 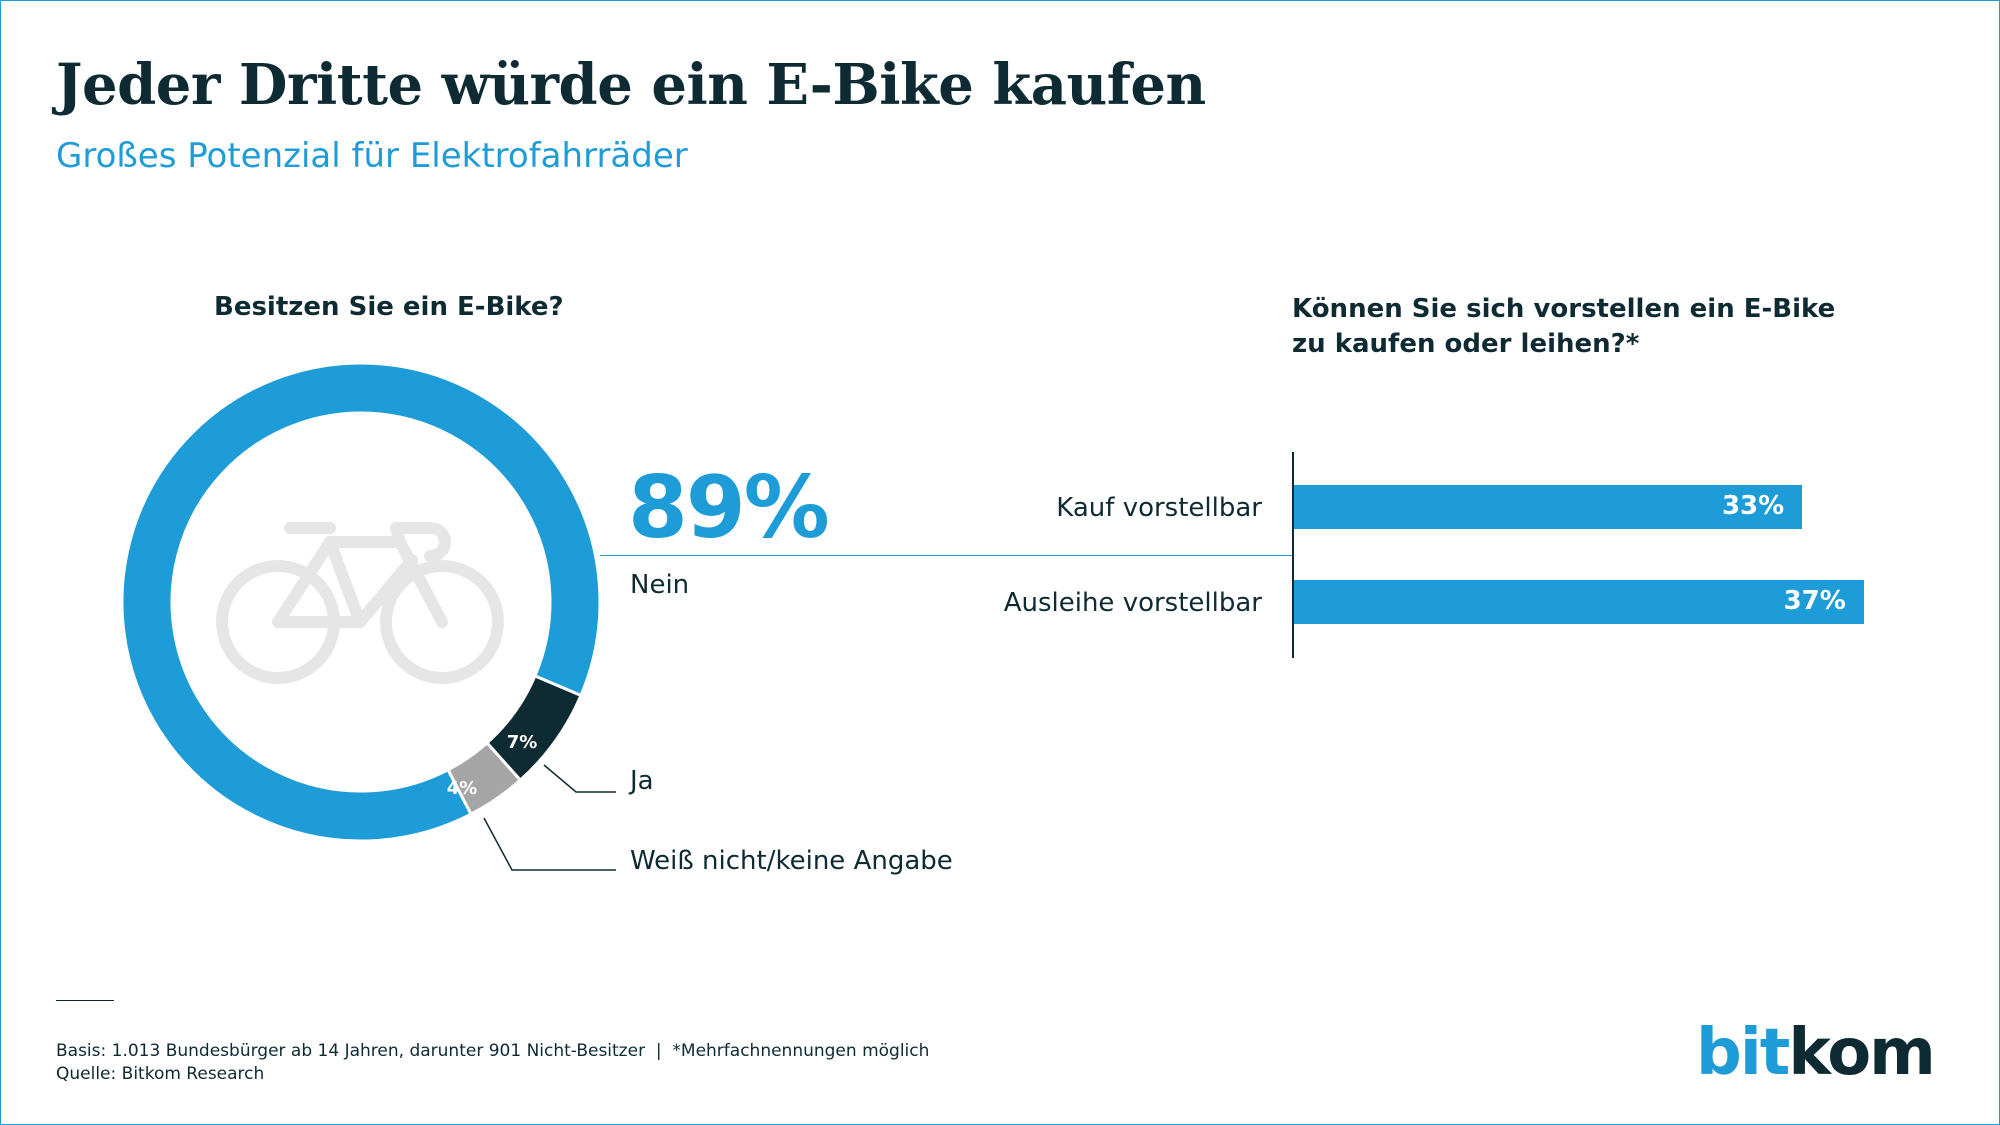 I want to click on donut-segments, so click(x=361, y=602).